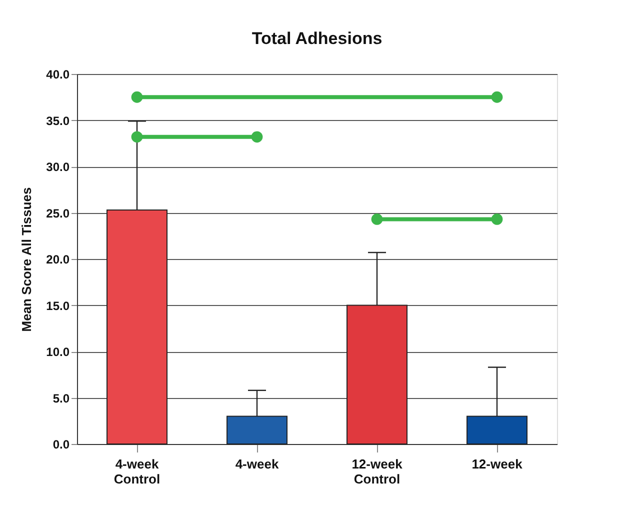 This screenshot has height=528, width=624. What do you see at coordinates (257, 464) in the screenshot?
I see `x-tick-label: 4-week` at bounding box center [257, 464].